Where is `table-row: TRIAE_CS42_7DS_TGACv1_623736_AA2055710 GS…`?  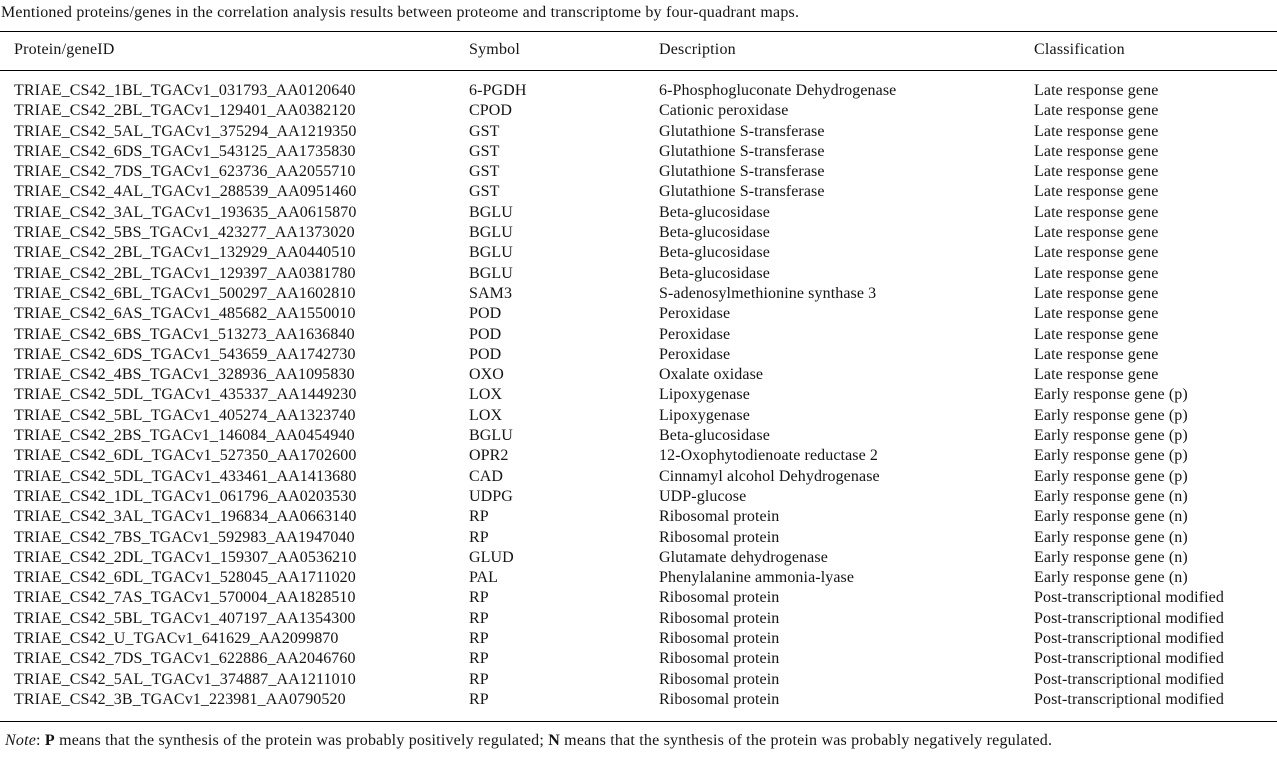 table-row: TRIAE_CS42_7DS_TGACv1_623736_AA2055710 GS… is located at coordinates (638, 172).